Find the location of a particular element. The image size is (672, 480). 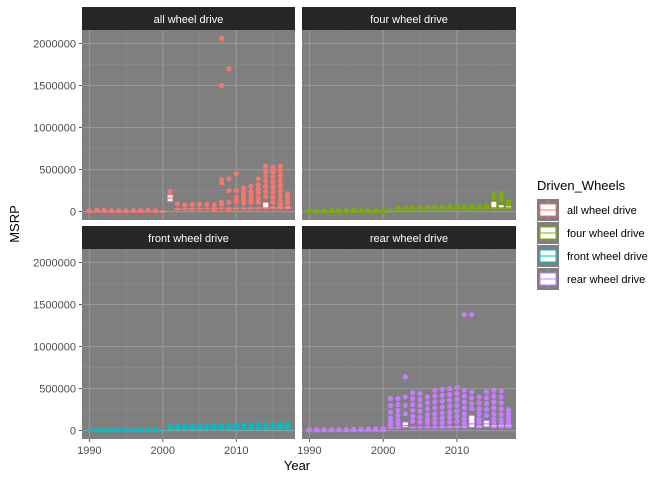

panel-rear-wheel-drive: rear wheel drive is located at coordinates (409, 332).